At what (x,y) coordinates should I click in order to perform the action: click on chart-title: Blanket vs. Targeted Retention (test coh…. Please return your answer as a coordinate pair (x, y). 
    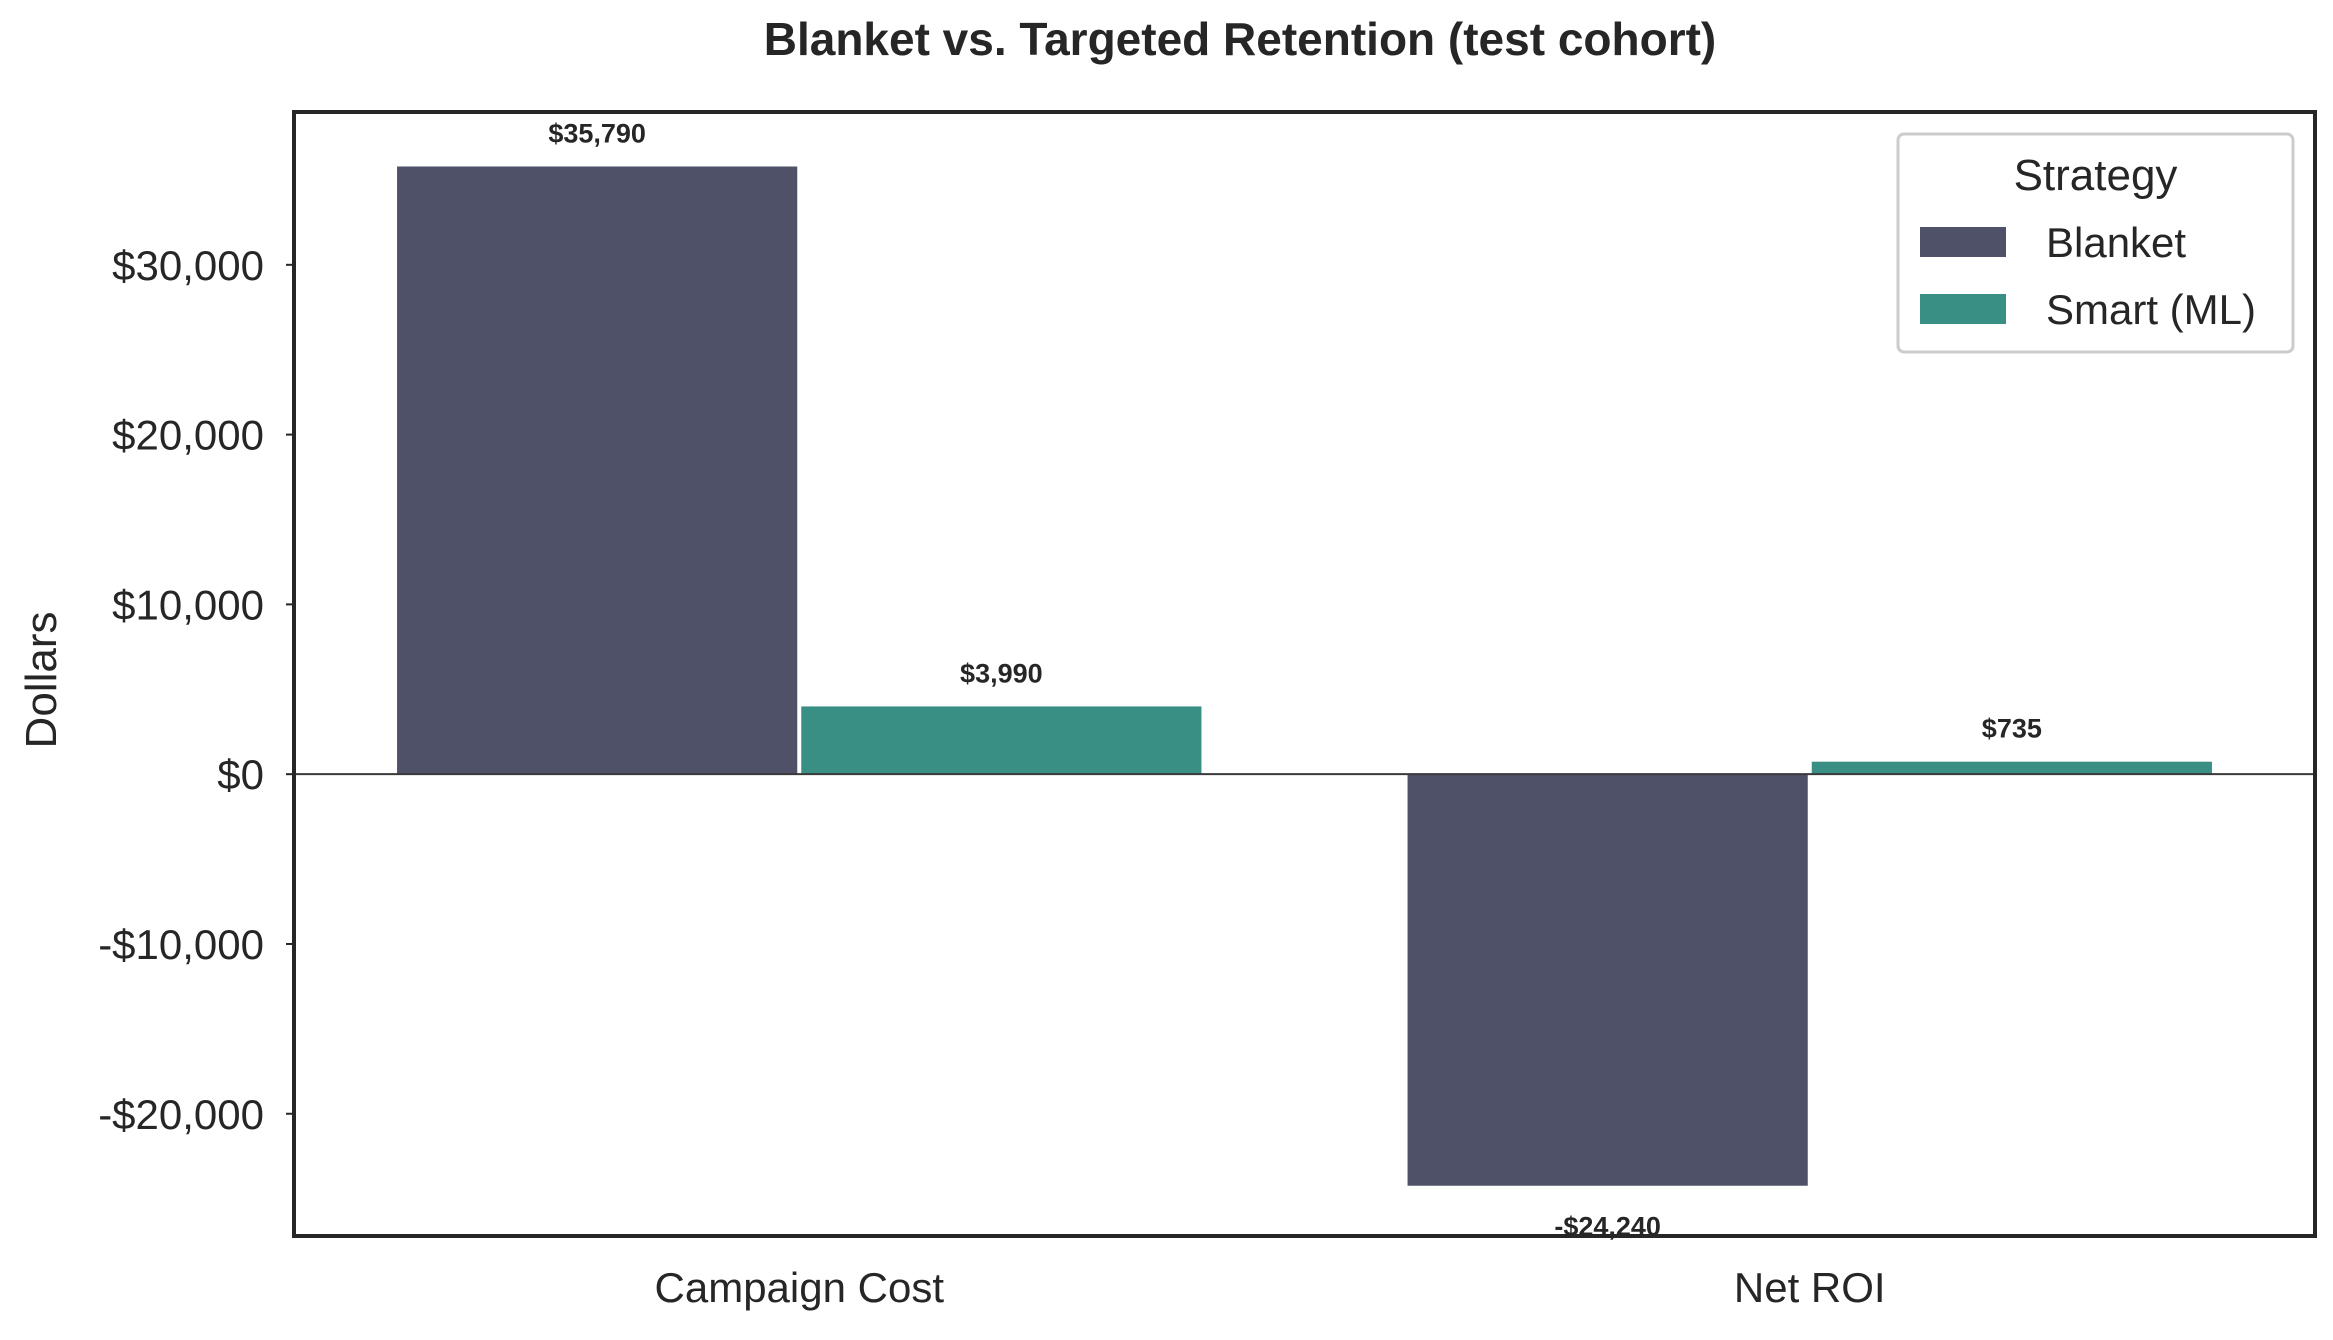
    Looking at the image, I should click on (1240, 39).